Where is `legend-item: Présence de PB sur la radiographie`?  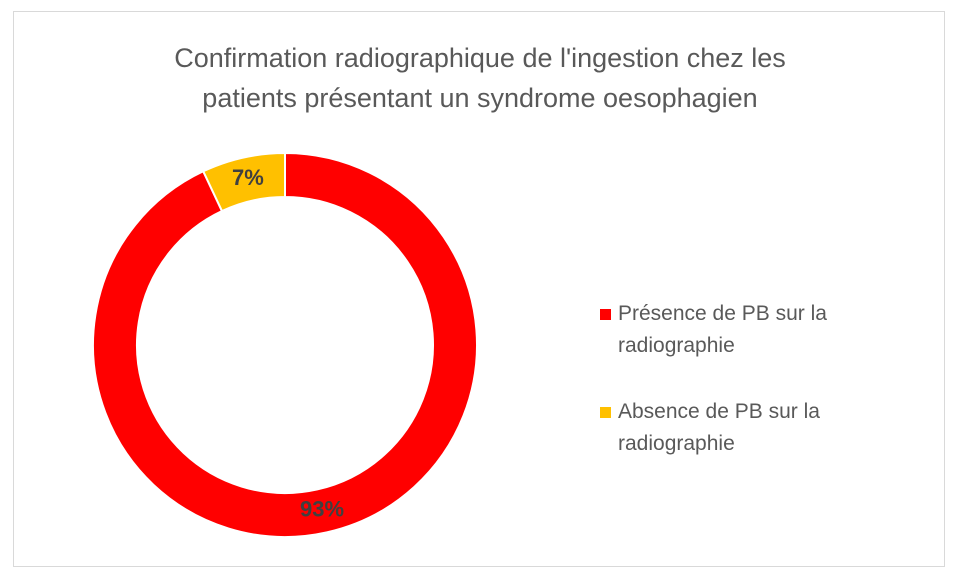 legend-item: Présence de PB sur la radiographie is located at coordinates (745, 330).